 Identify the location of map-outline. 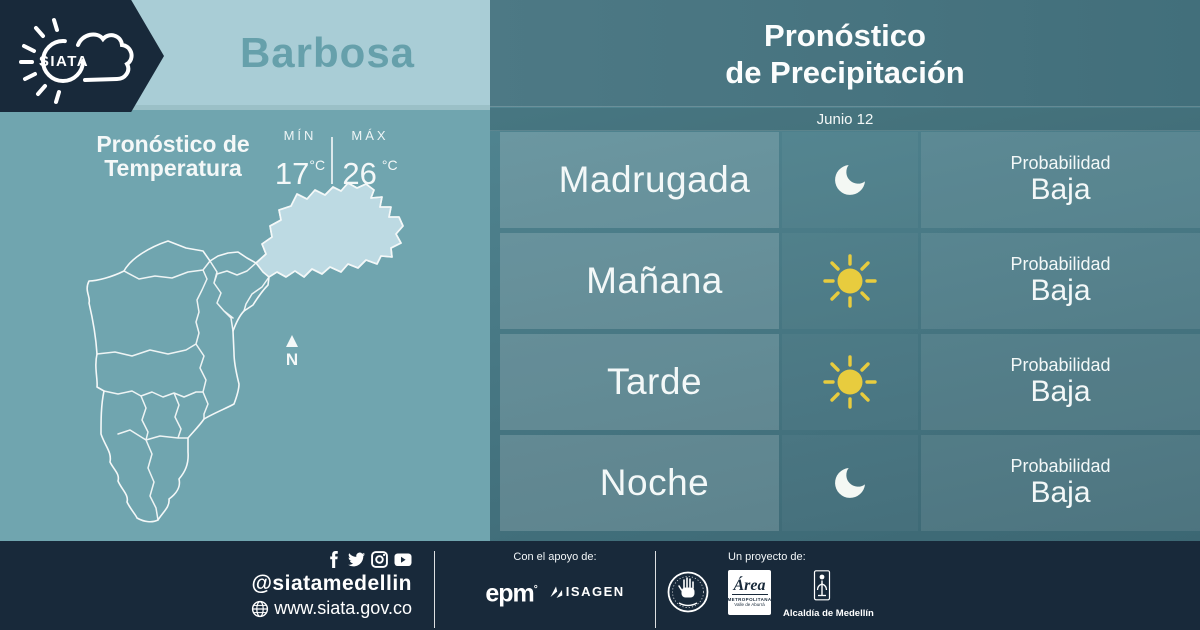
(245, 352).